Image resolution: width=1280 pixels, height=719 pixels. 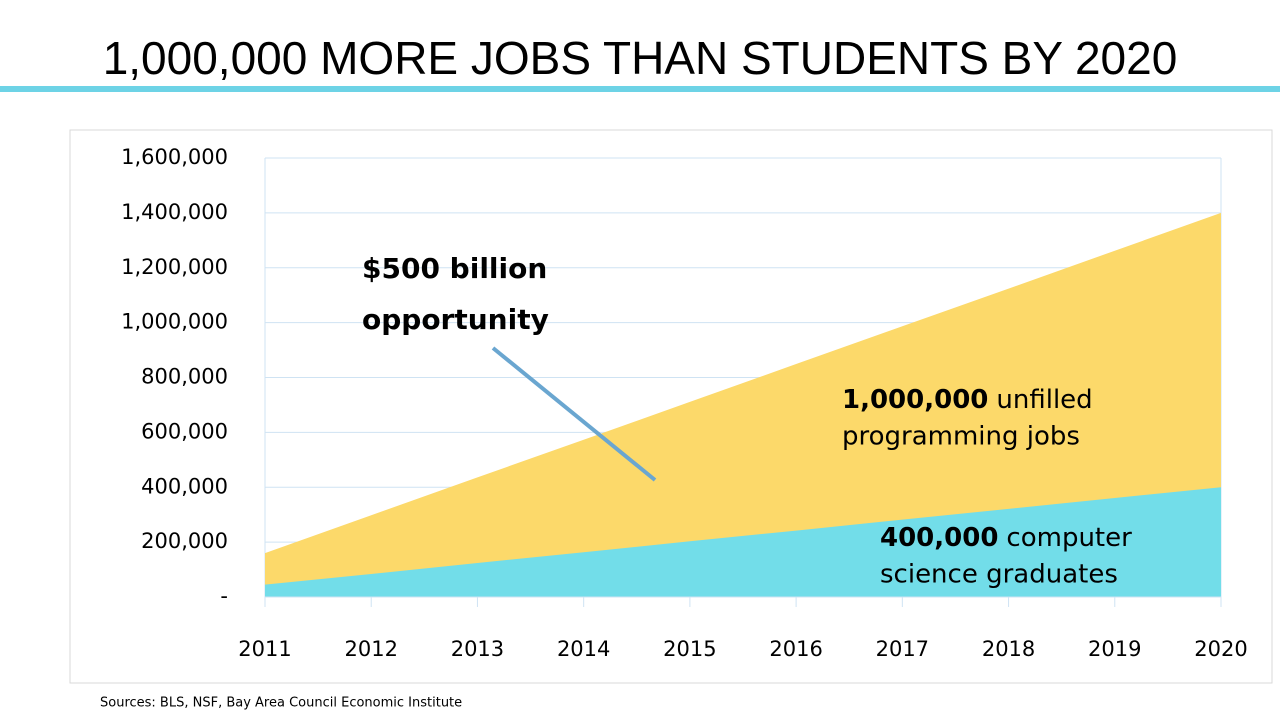 What do you see at coordinates (999, 575) in the screenshot?
I see `annotation: science graduates` at bounding box center [999, 575].